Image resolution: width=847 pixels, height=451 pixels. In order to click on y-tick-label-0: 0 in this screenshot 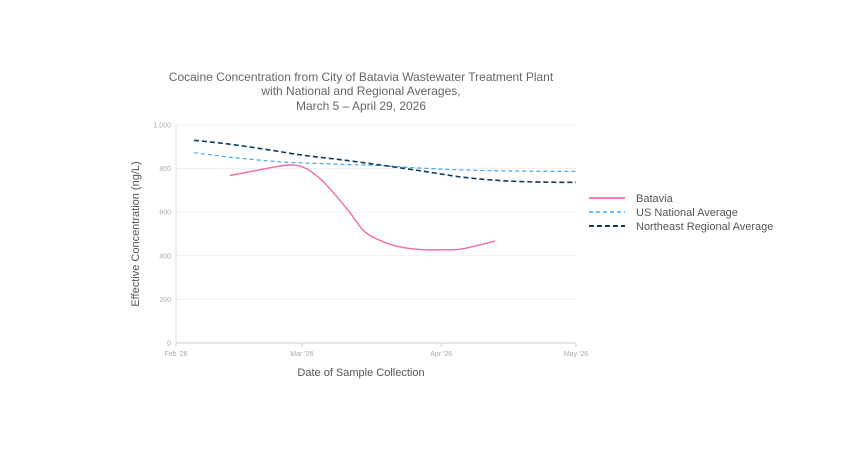, I will do `click(169, 344)`.